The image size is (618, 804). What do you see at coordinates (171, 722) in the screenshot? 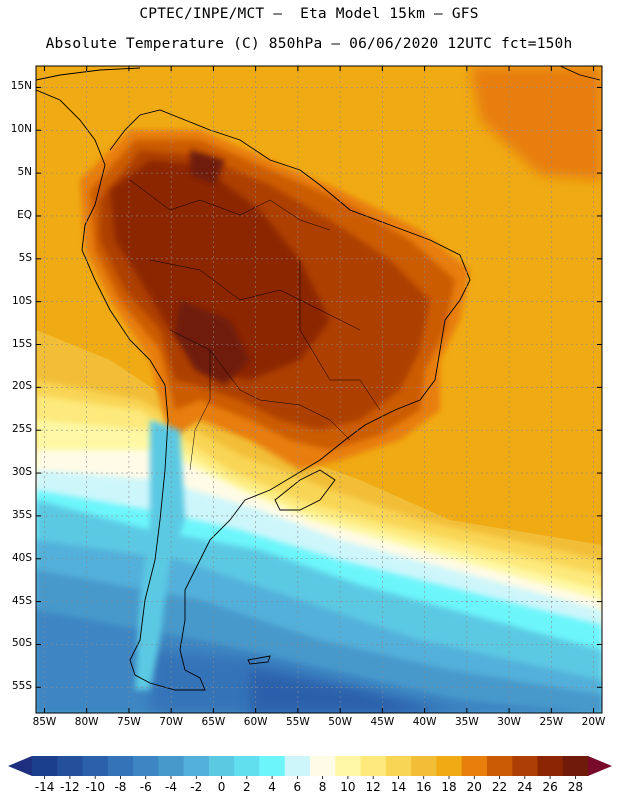
I see `lon-label: 70W` at bounding box center [171, 722].